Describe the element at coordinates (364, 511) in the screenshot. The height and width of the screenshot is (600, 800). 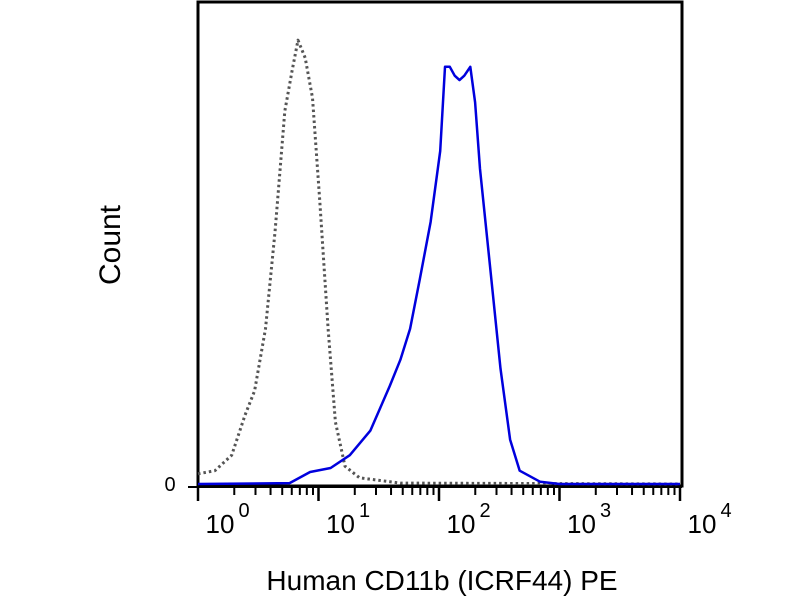
I see `x-tick-exponent: 1` at that location.